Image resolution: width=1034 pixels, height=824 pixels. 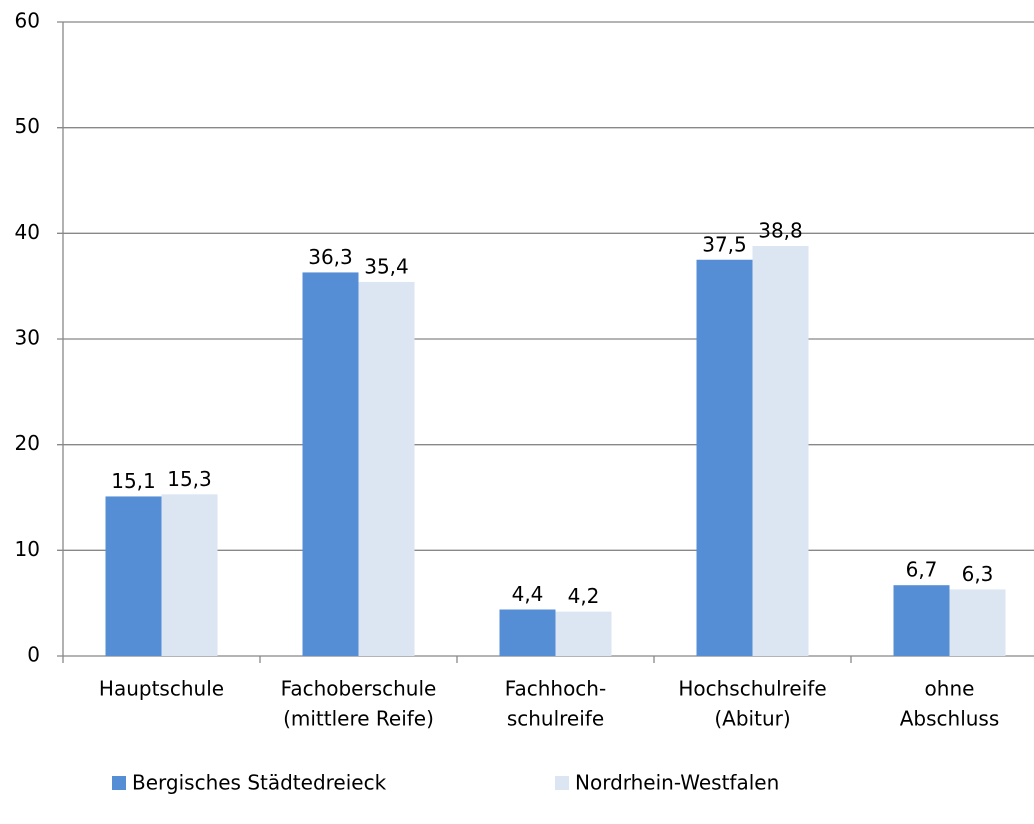 I want to click on x-tick-label: ohne, so click(x=950, y=689).